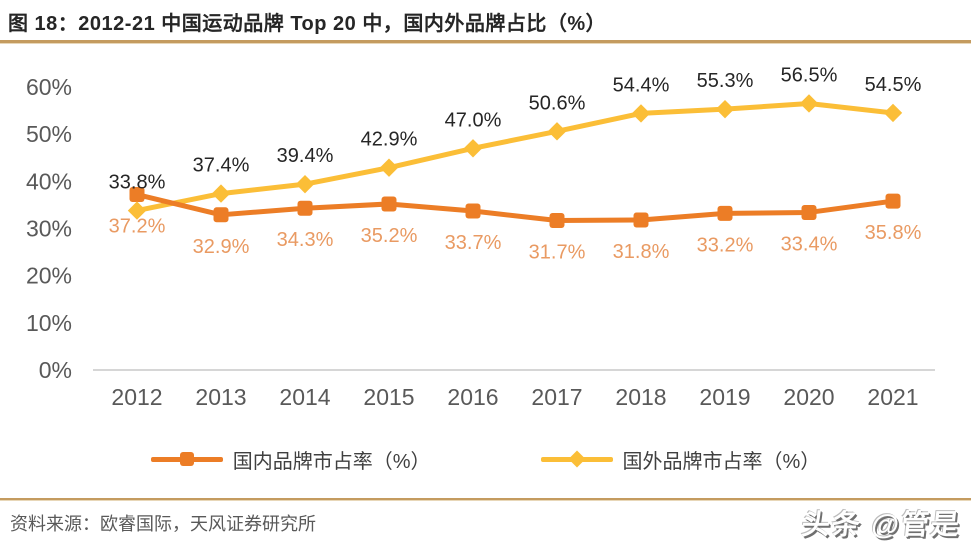  I want to click on data-label: 35.8%, so click(893, 233).